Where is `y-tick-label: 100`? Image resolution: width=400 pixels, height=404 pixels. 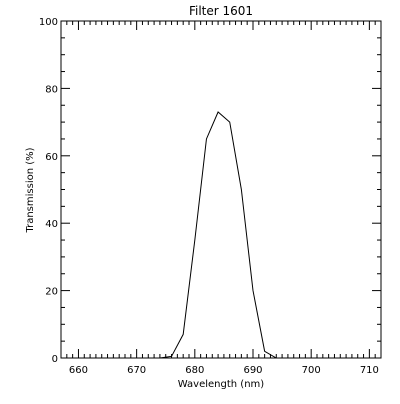 y-tick-label: 100 is located at coordinates (48, 22).